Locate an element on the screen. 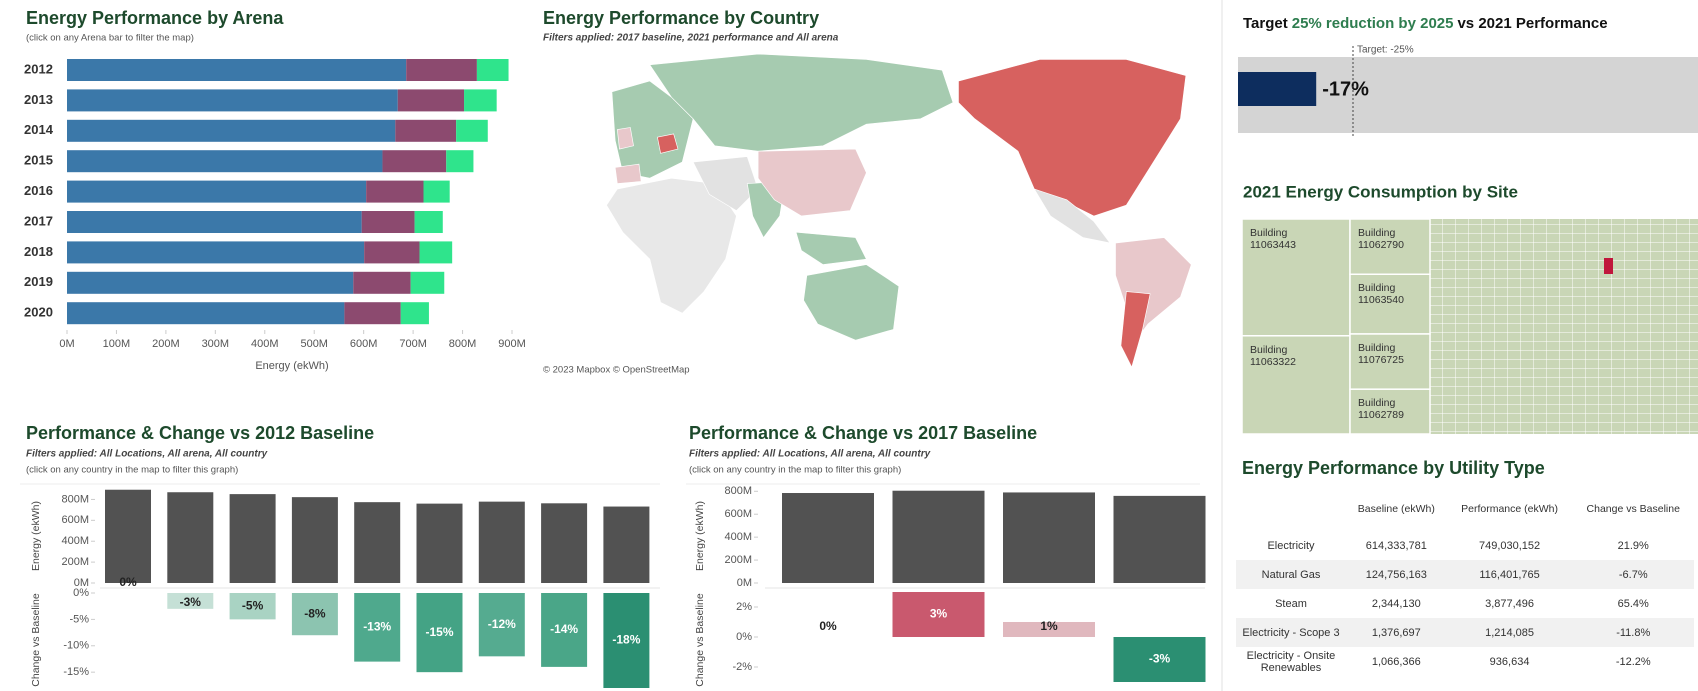 This screenshot has height=691, width=1698. table-cell: 749,030,152 is located at coordinates (1509, 545).